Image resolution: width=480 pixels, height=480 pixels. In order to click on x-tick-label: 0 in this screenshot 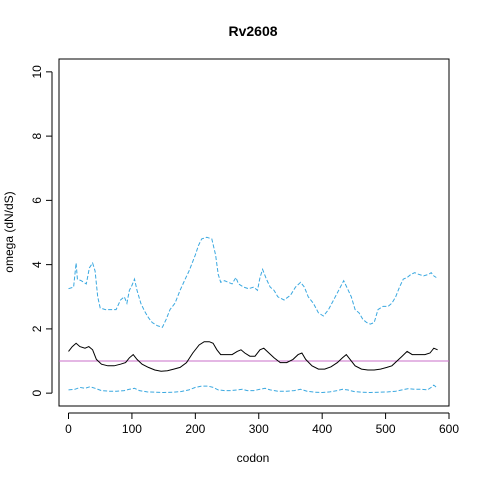, I will do `click(68, 429)`.